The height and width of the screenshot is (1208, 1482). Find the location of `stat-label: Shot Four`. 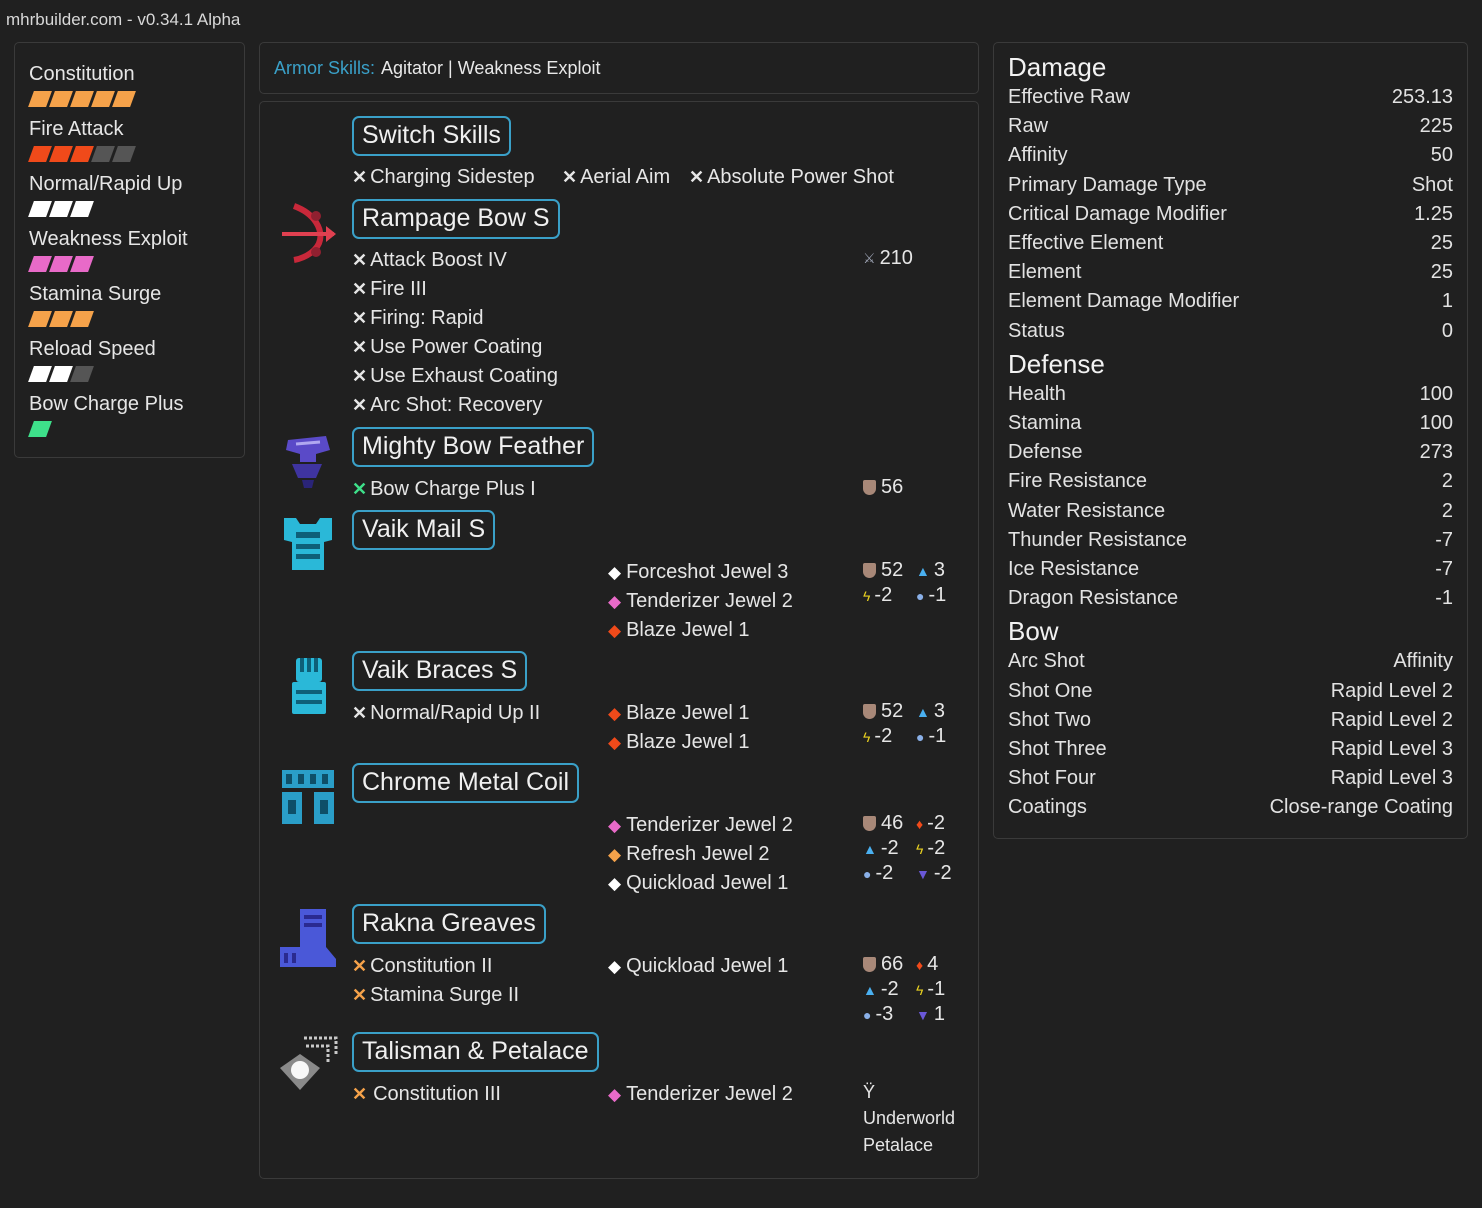

stat-label: Shot Four is located at coordinates (1052, 778).